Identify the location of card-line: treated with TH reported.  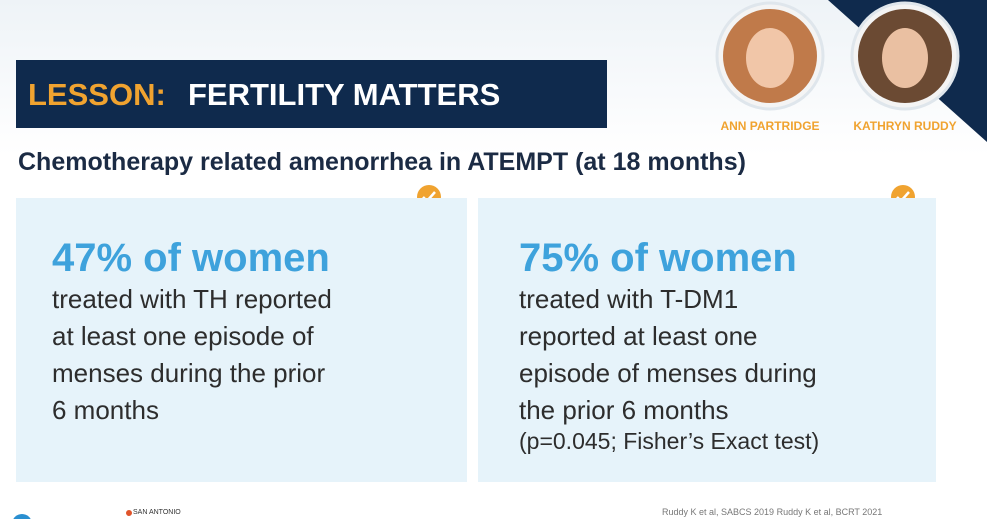
(192, 299).